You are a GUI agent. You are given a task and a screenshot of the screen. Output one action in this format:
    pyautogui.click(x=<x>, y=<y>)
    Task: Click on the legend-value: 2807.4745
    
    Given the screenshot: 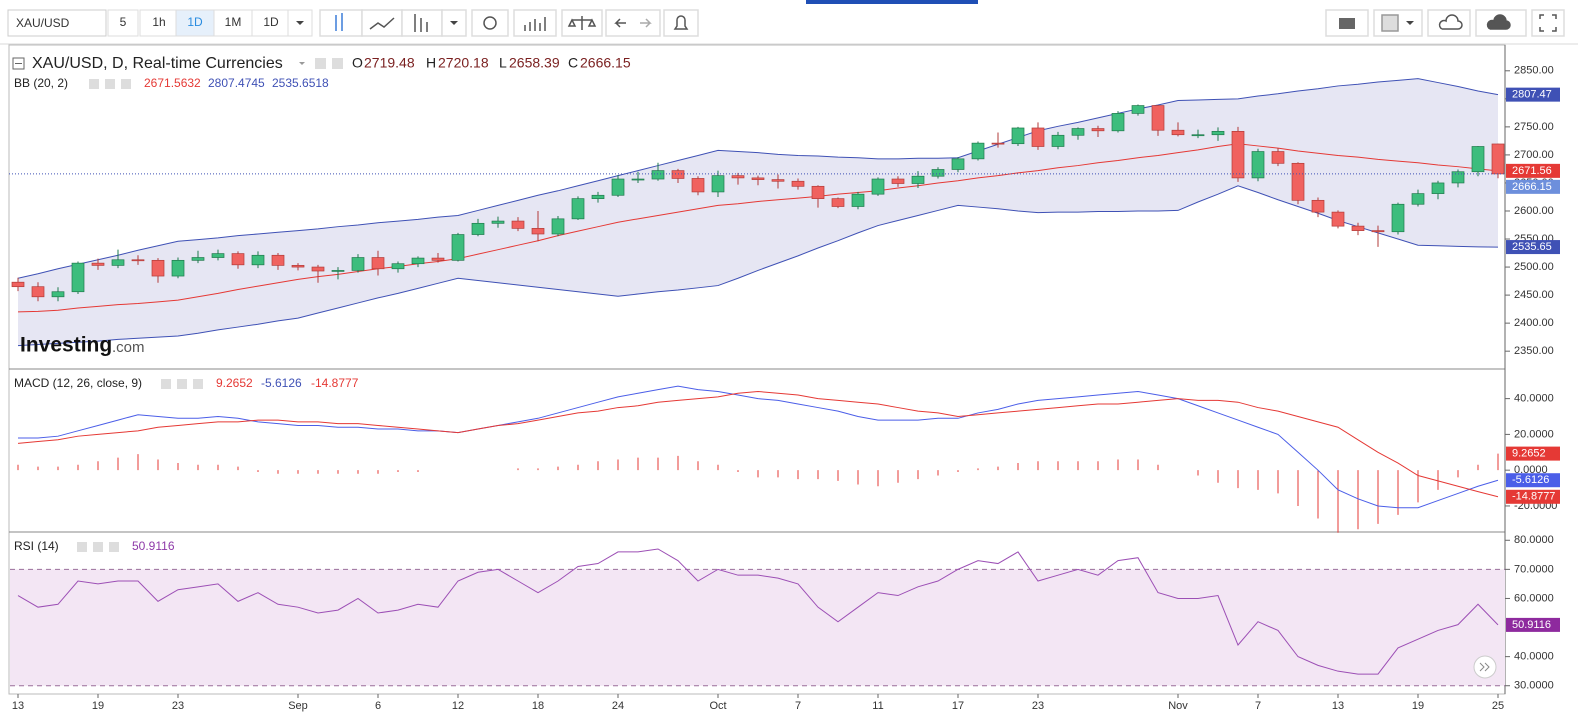 What is the action you would take?
    pyautogui.click(x=236, y=83)
    